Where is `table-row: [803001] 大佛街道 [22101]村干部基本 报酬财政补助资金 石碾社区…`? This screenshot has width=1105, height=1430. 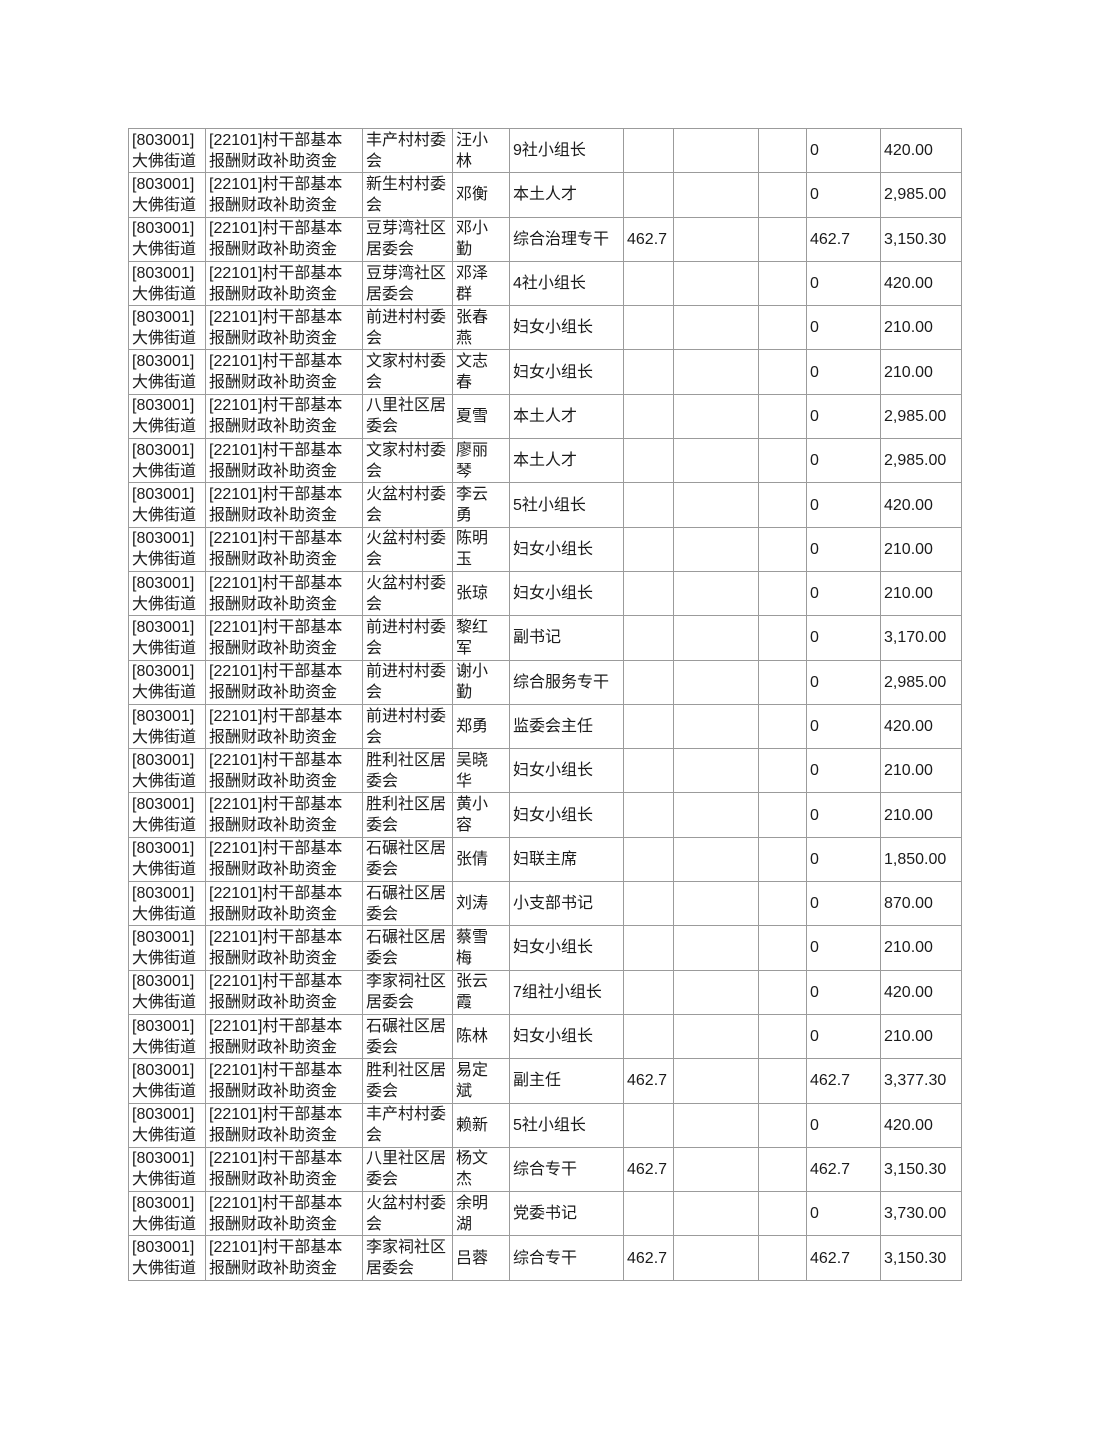 table-row: [803001] 大佛街道 [22101]村干部基本 报酬财政补助资金 石碾社区… is located at coordinates (545, 859).